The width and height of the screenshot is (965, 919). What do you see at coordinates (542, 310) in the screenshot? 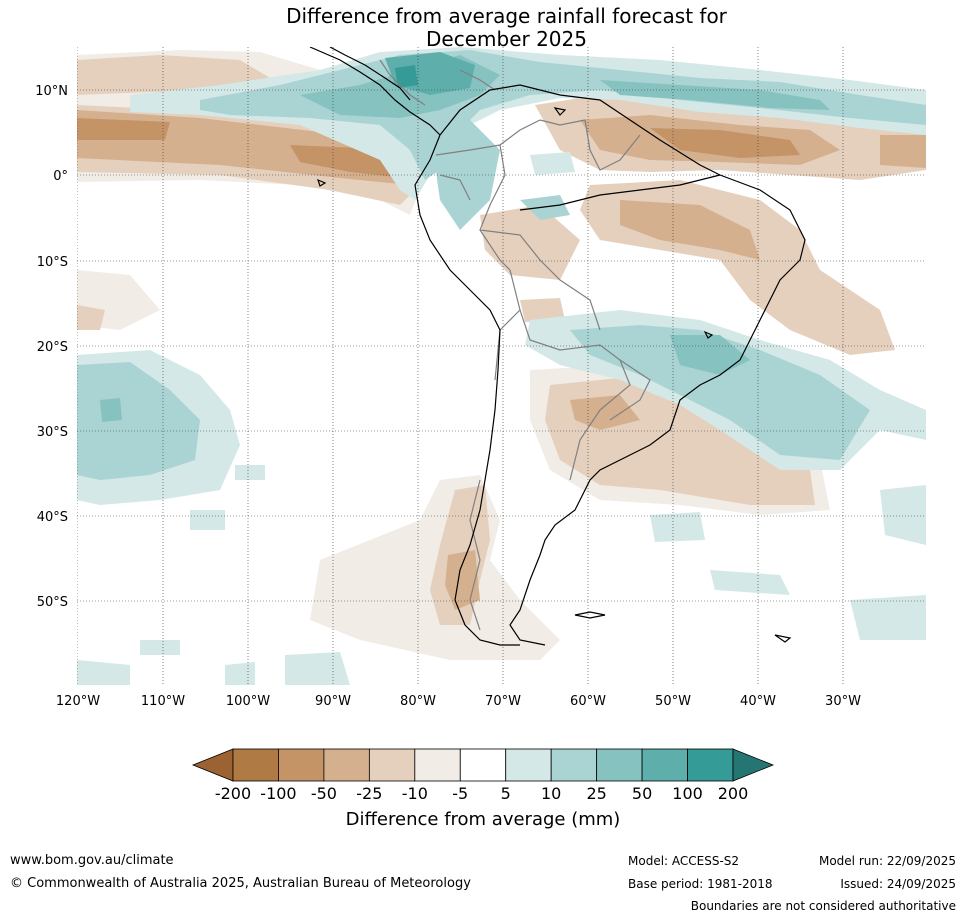
I see `dry-region-pantanal` at bounding box center [542, 310].